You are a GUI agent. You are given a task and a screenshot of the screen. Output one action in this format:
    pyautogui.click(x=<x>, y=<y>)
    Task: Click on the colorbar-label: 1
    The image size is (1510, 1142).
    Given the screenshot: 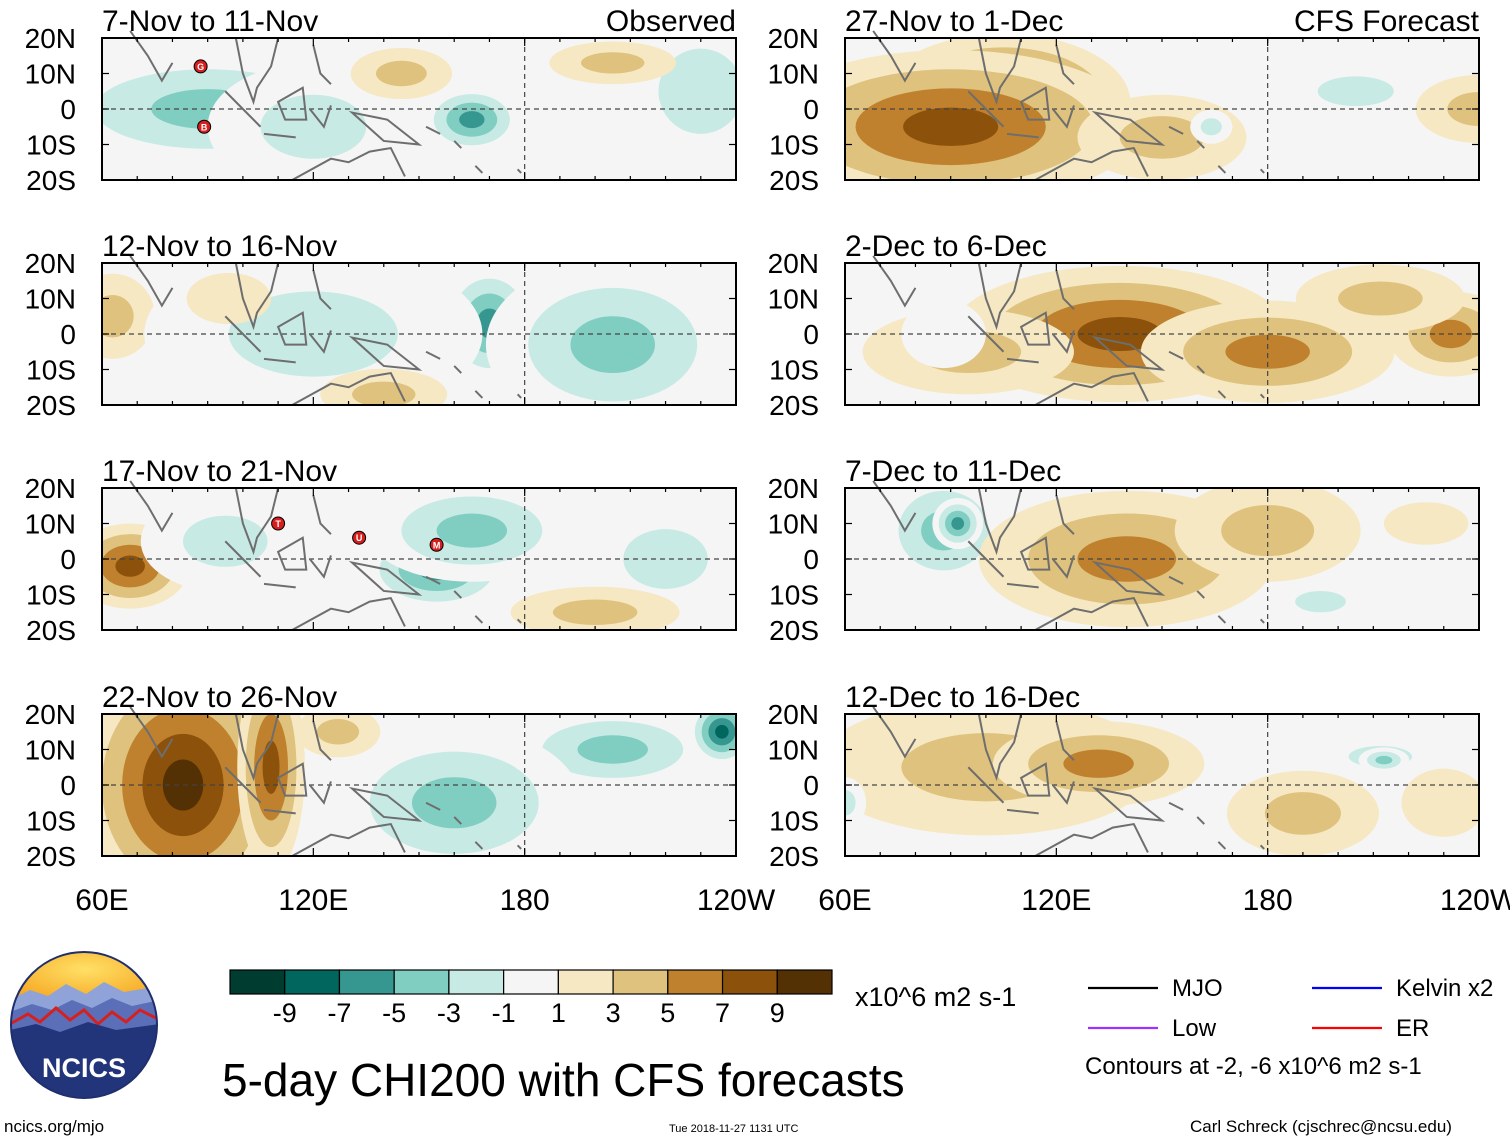 What is the action you would take?
    pyautogui.click(x=558, y=1013)
    